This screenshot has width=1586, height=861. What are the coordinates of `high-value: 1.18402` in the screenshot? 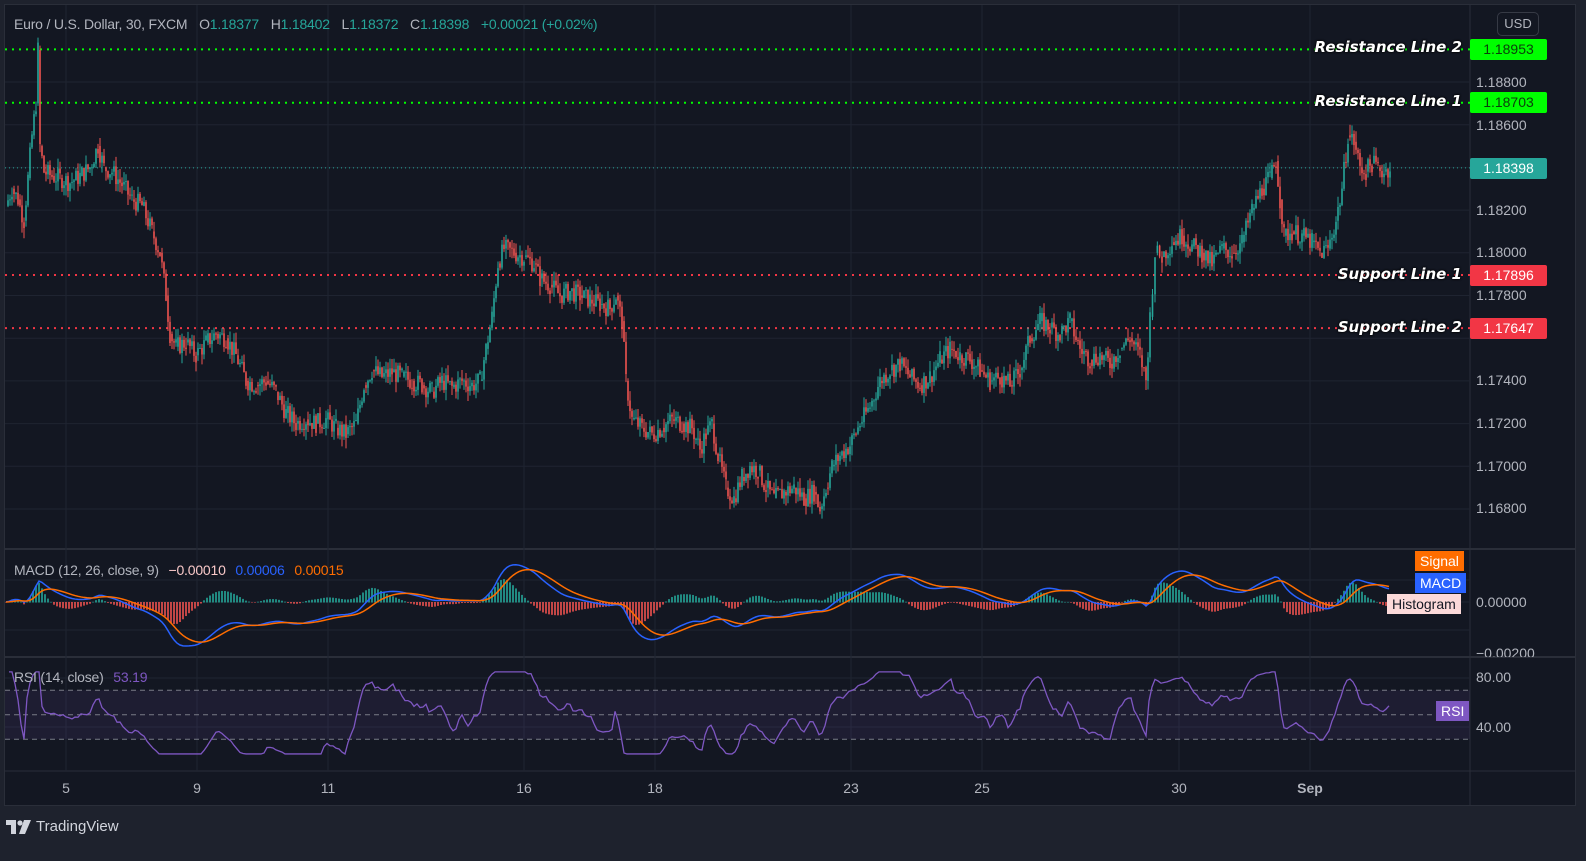 It's located at (305, 24).